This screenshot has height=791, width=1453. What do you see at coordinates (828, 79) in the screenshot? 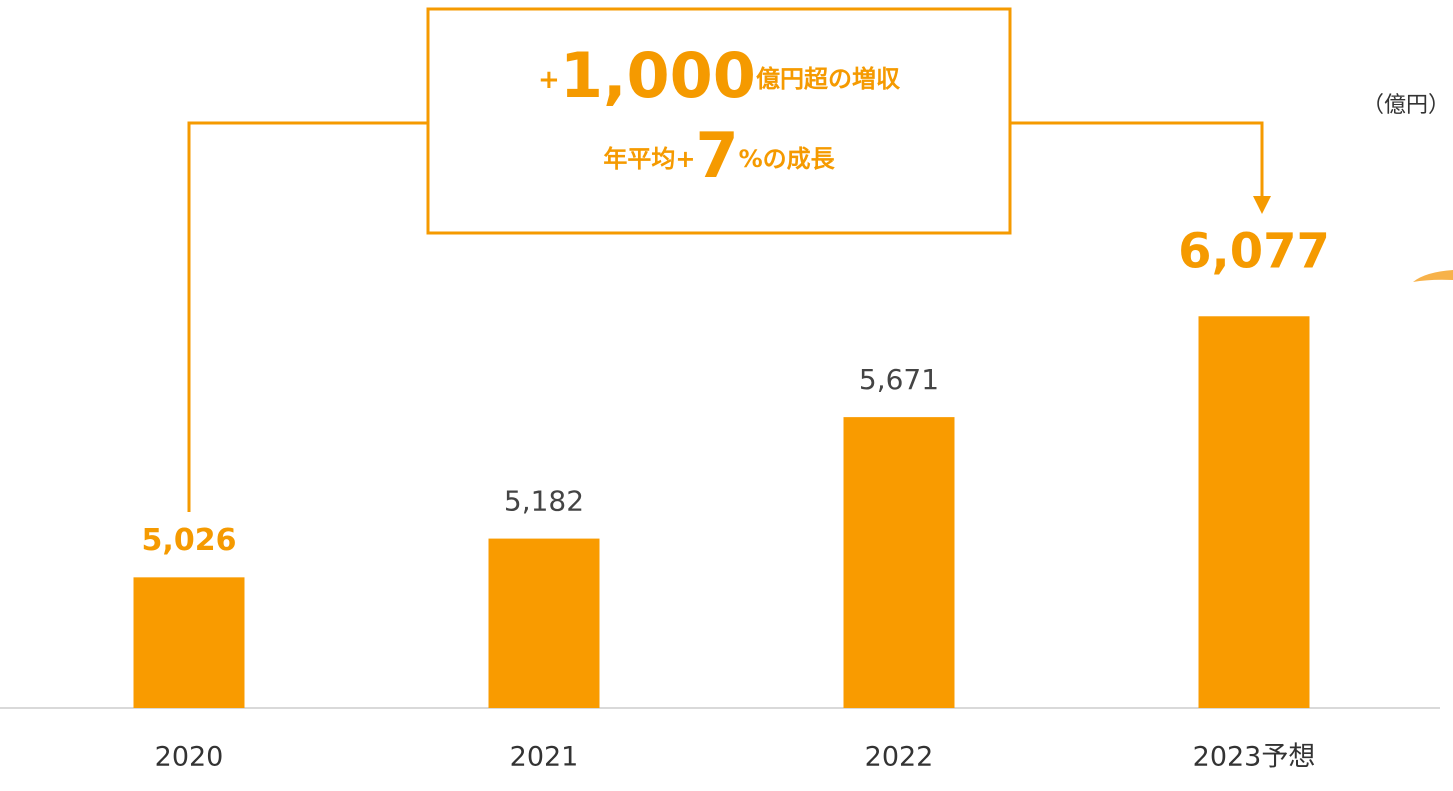
I see `annotation-part: 億円超の増収` at bounding box center [828, 79].